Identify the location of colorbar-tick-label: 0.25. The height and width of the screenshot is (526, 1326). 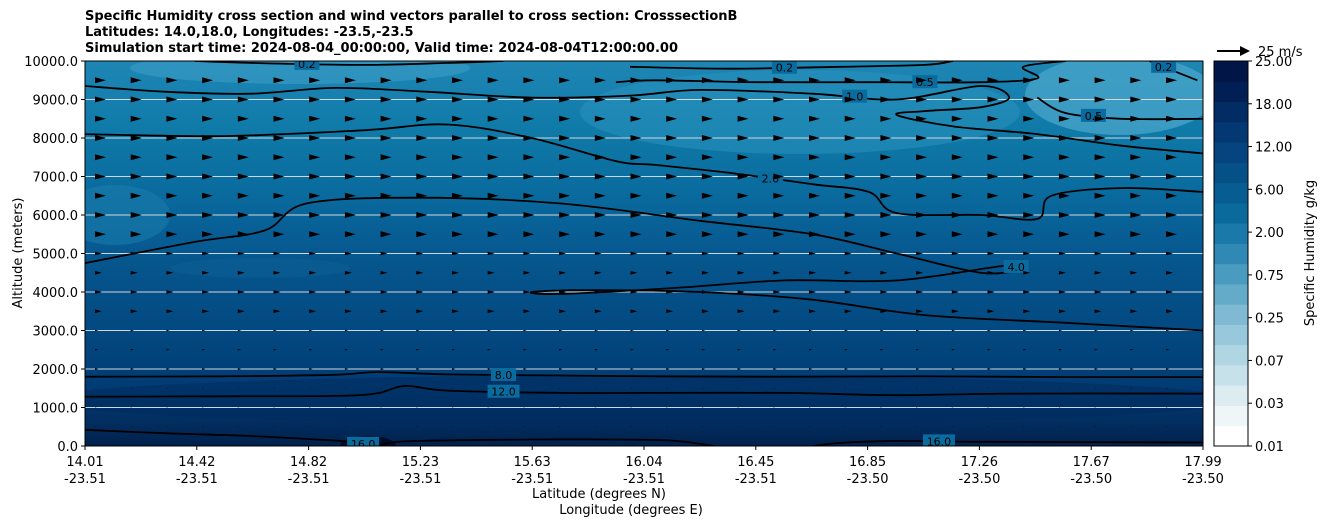
(1269, 319).